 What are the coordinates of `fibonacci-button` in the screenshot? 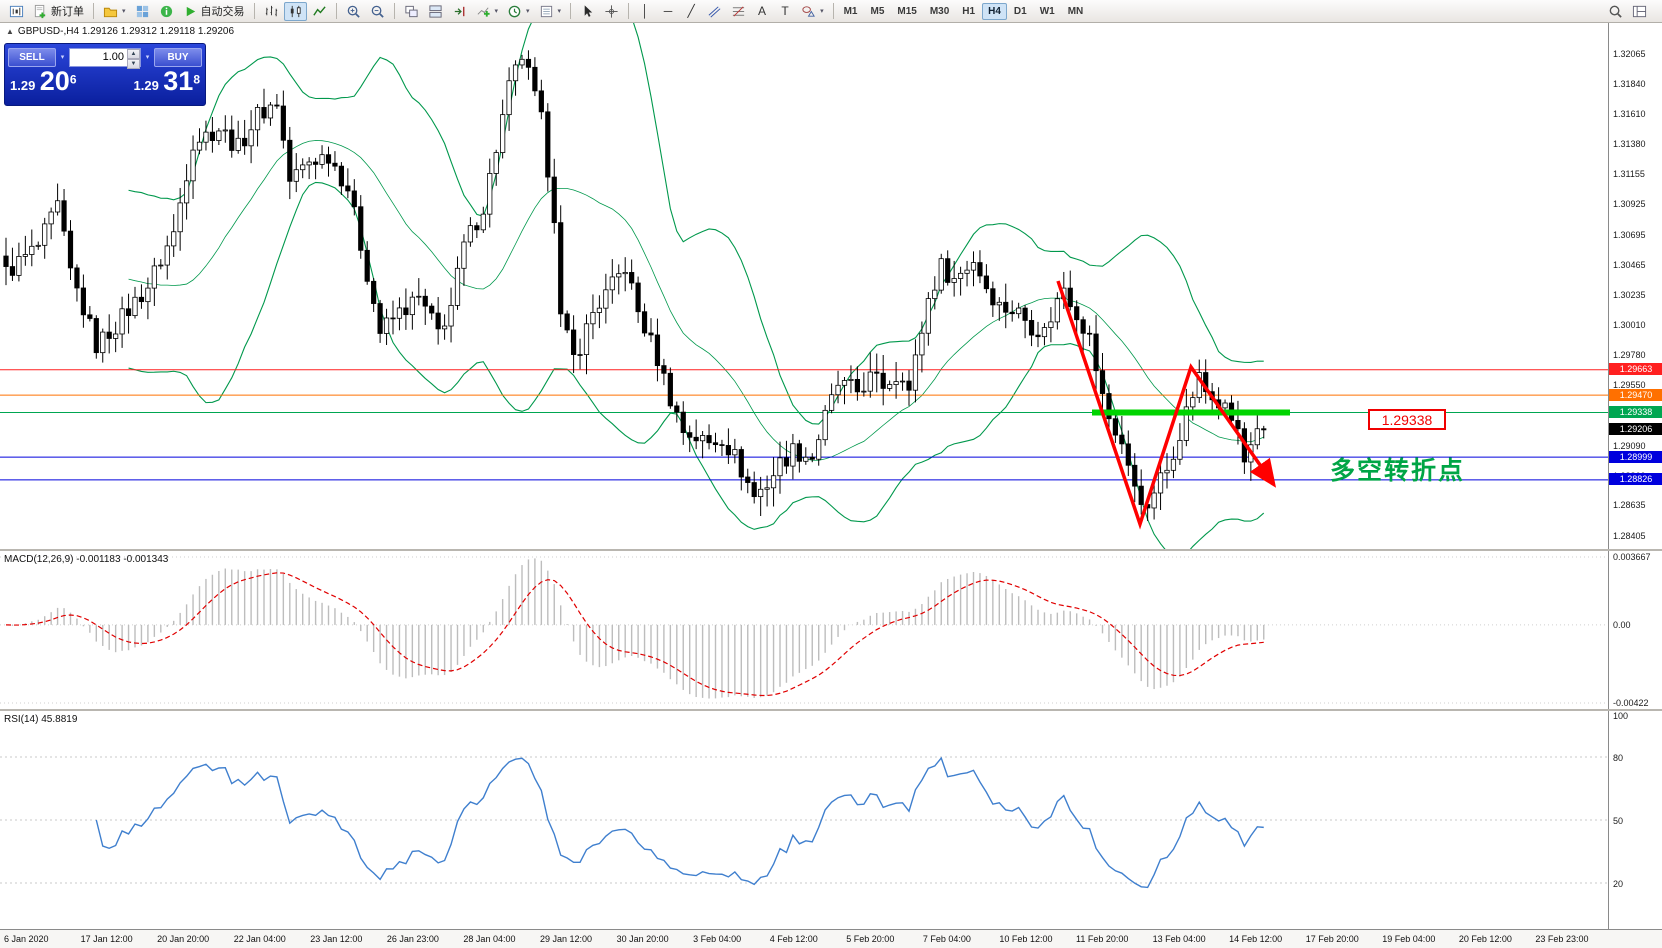 It's located at (738, 11).